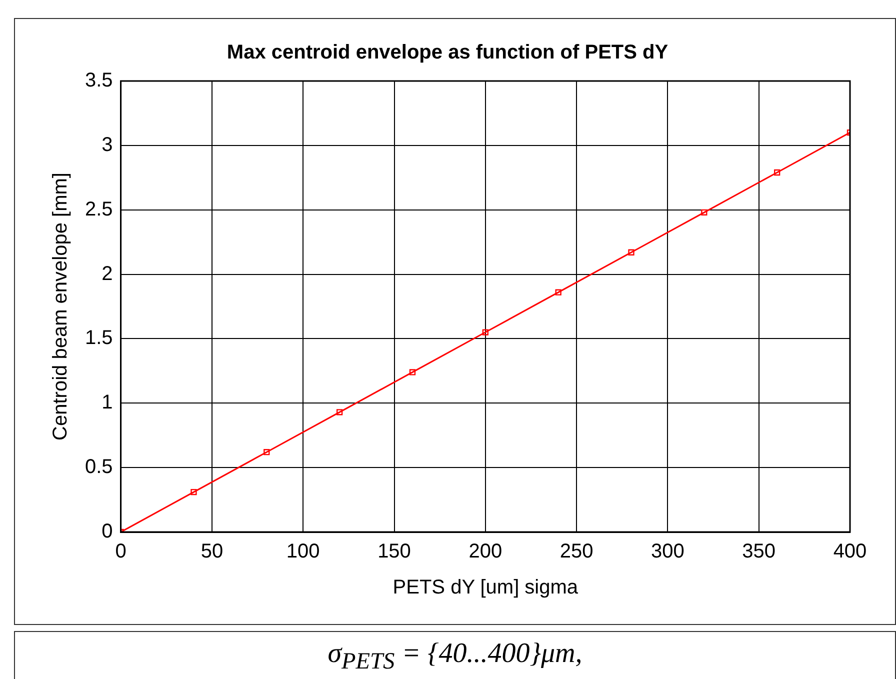  I want to click on y-tick-label: 2.5, so click(98, 209).